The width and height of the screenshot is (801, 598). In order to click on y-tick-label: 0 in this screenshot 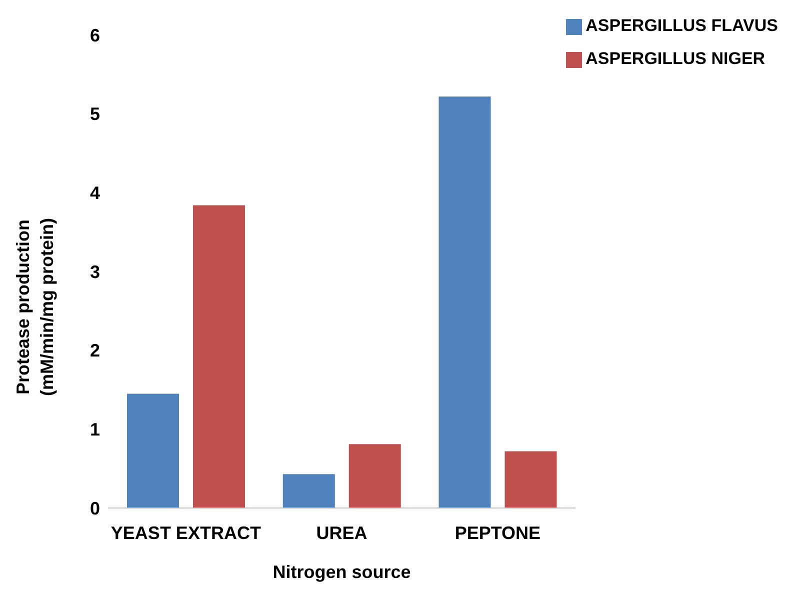, I will do `click(95, 508)`.